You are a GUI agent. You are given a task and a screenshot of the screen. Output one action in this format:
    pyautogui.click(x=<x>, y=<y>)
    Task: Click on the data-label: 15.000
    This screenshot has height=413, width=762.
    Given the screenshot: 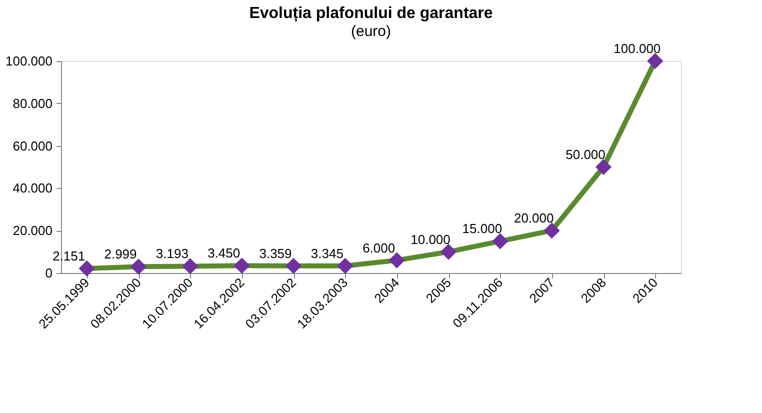 What is the action you would take?
    pyautogui.click(x=482, y=228)
    